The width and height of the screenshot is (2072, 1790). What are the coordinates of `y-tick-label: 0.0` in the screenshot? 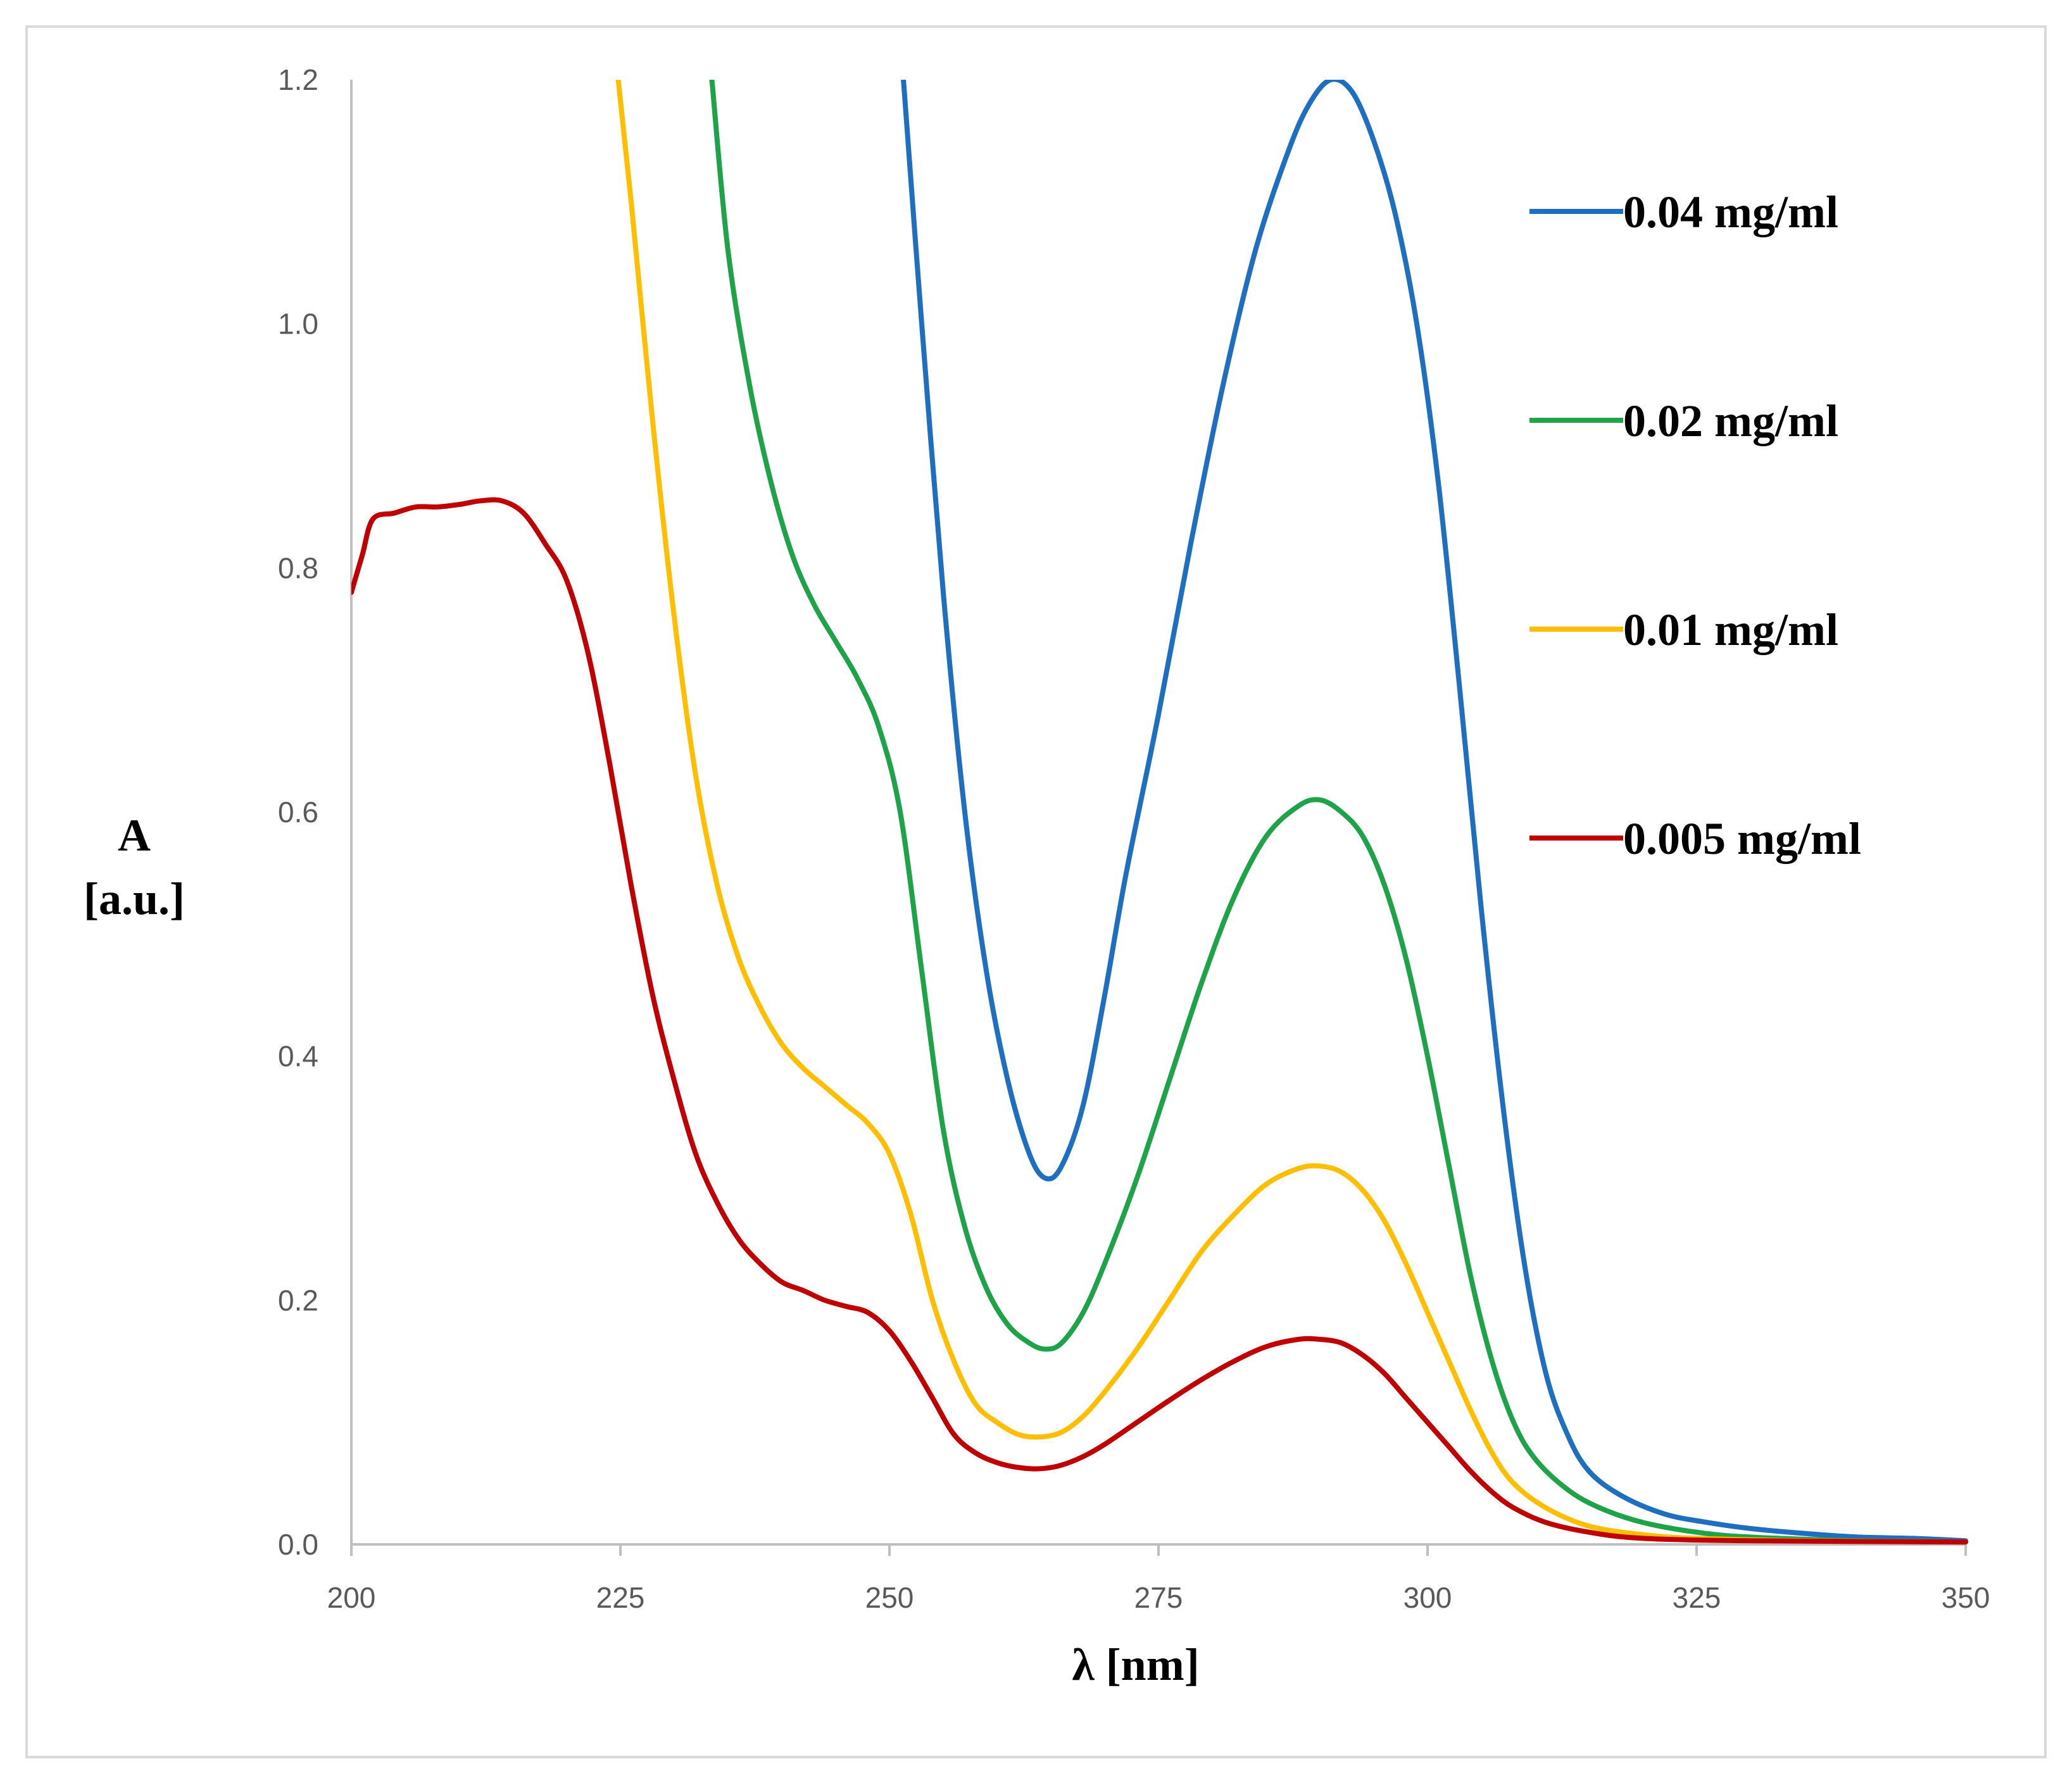 It's located at (298, 1545).